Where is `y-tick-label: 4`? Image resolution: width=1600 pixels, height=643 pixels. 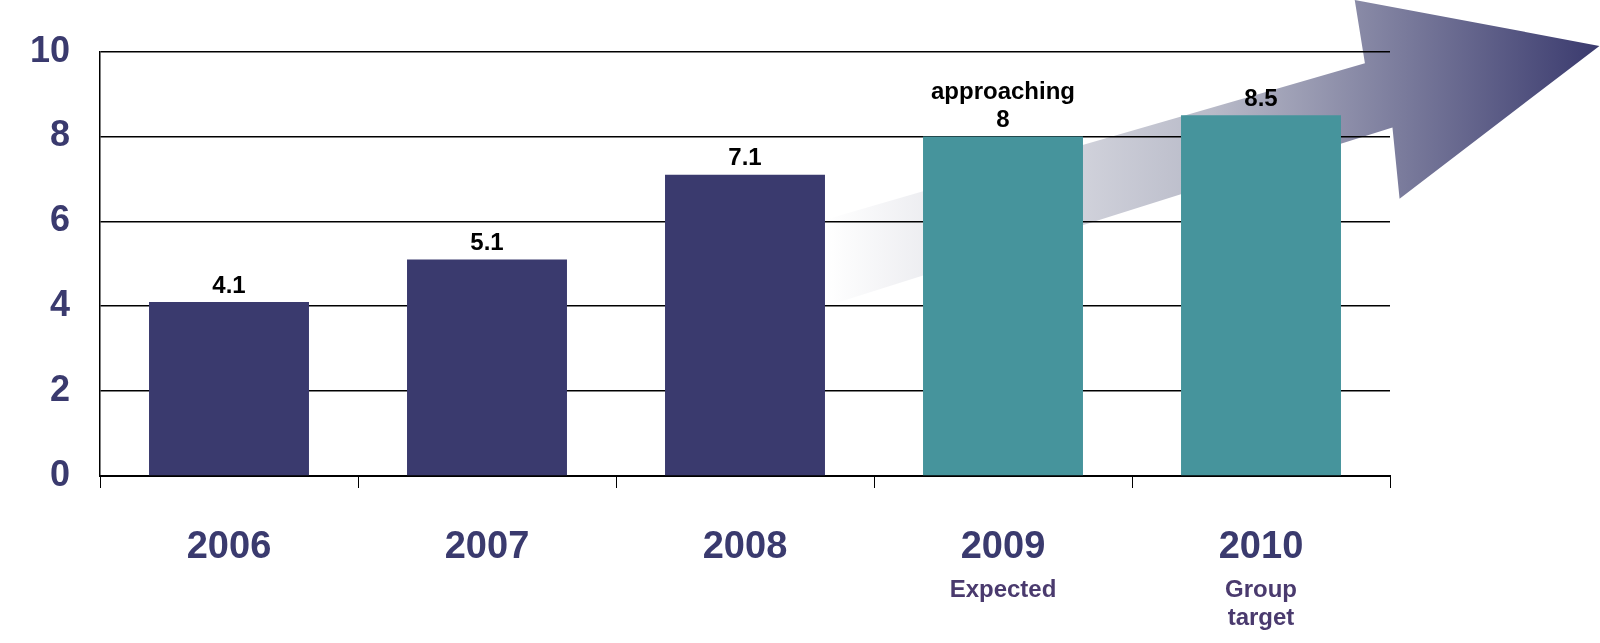 y-tick-label: 4 is located at coordinates (59, 304).